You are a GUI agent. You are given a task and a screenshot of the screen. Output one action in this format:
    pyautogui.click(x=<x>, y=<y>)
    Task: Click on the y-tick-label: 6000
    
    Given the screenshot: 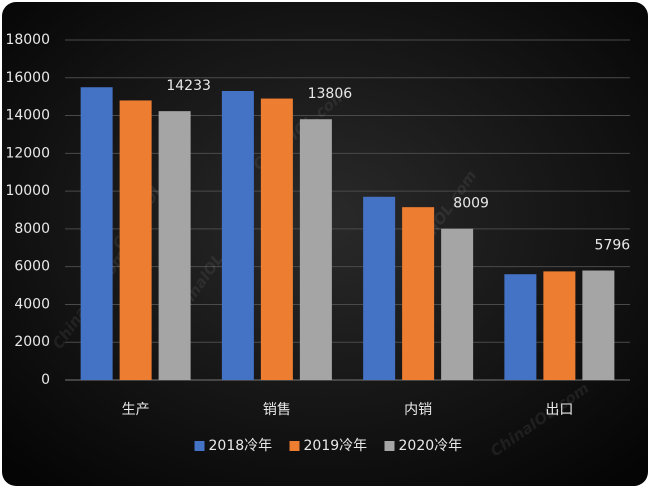 What is the action you would take?
    pyautogui.click(x=32, y=267)
    